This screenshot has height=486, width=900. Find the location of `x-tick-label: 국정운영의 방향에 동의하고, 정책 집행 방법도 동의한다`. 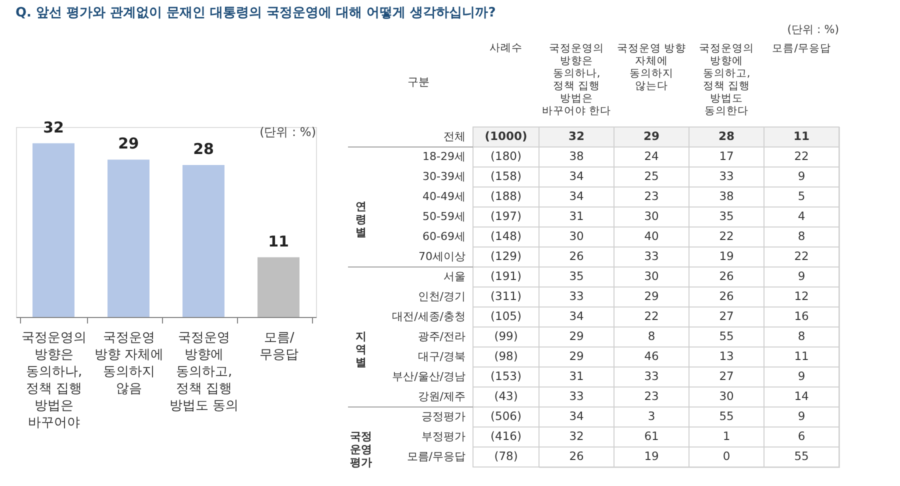

x-tick-label: 국정운영의 방향에 동의하고, 정책 집행 방법도 동의한다 is located at coordinates (726, 79).